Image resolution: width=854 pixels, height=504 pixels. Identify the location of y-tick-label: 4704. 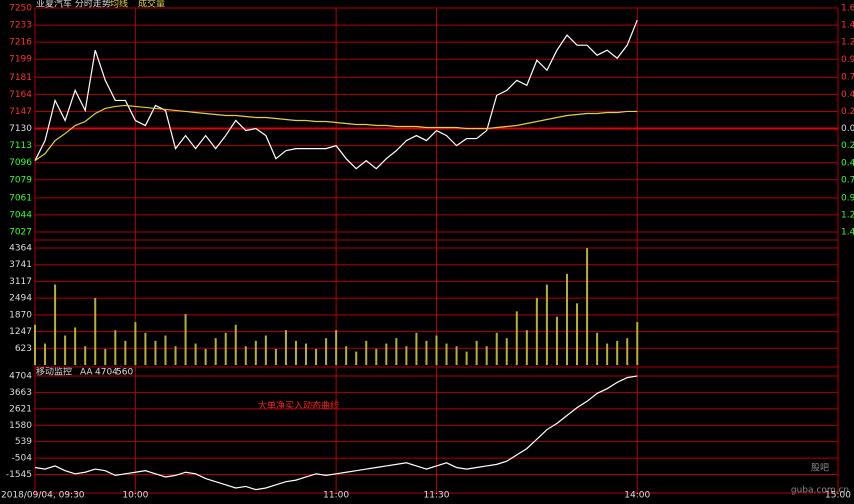
(20, 377).